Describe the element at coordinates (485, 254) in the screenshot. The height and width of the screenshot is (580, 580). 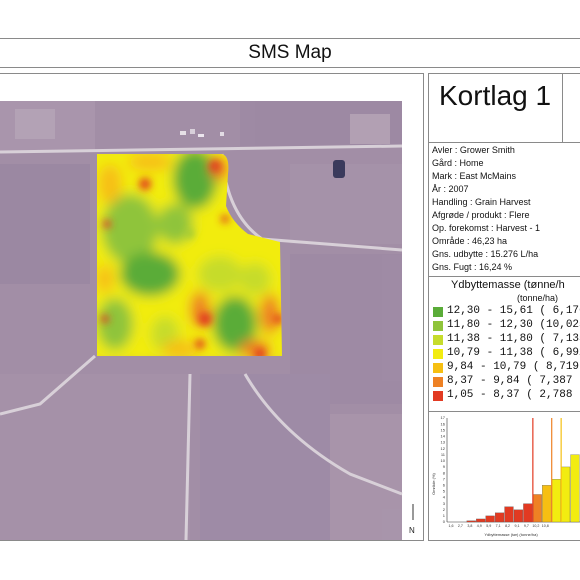
I see `info-avg-yield: Gns. udbytte : 15.276 L/ha` at that location.